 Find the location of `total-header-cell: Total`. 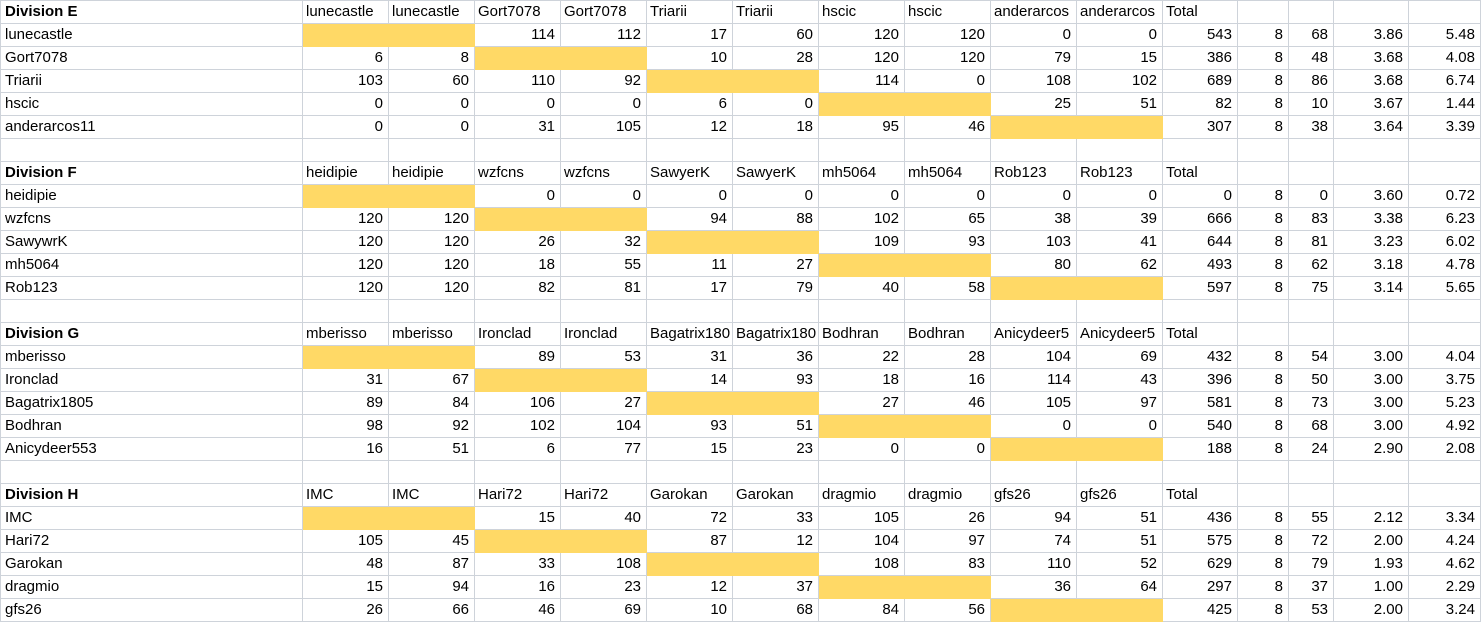

total-header-cell: Total is located at coordinates (1200, 12).